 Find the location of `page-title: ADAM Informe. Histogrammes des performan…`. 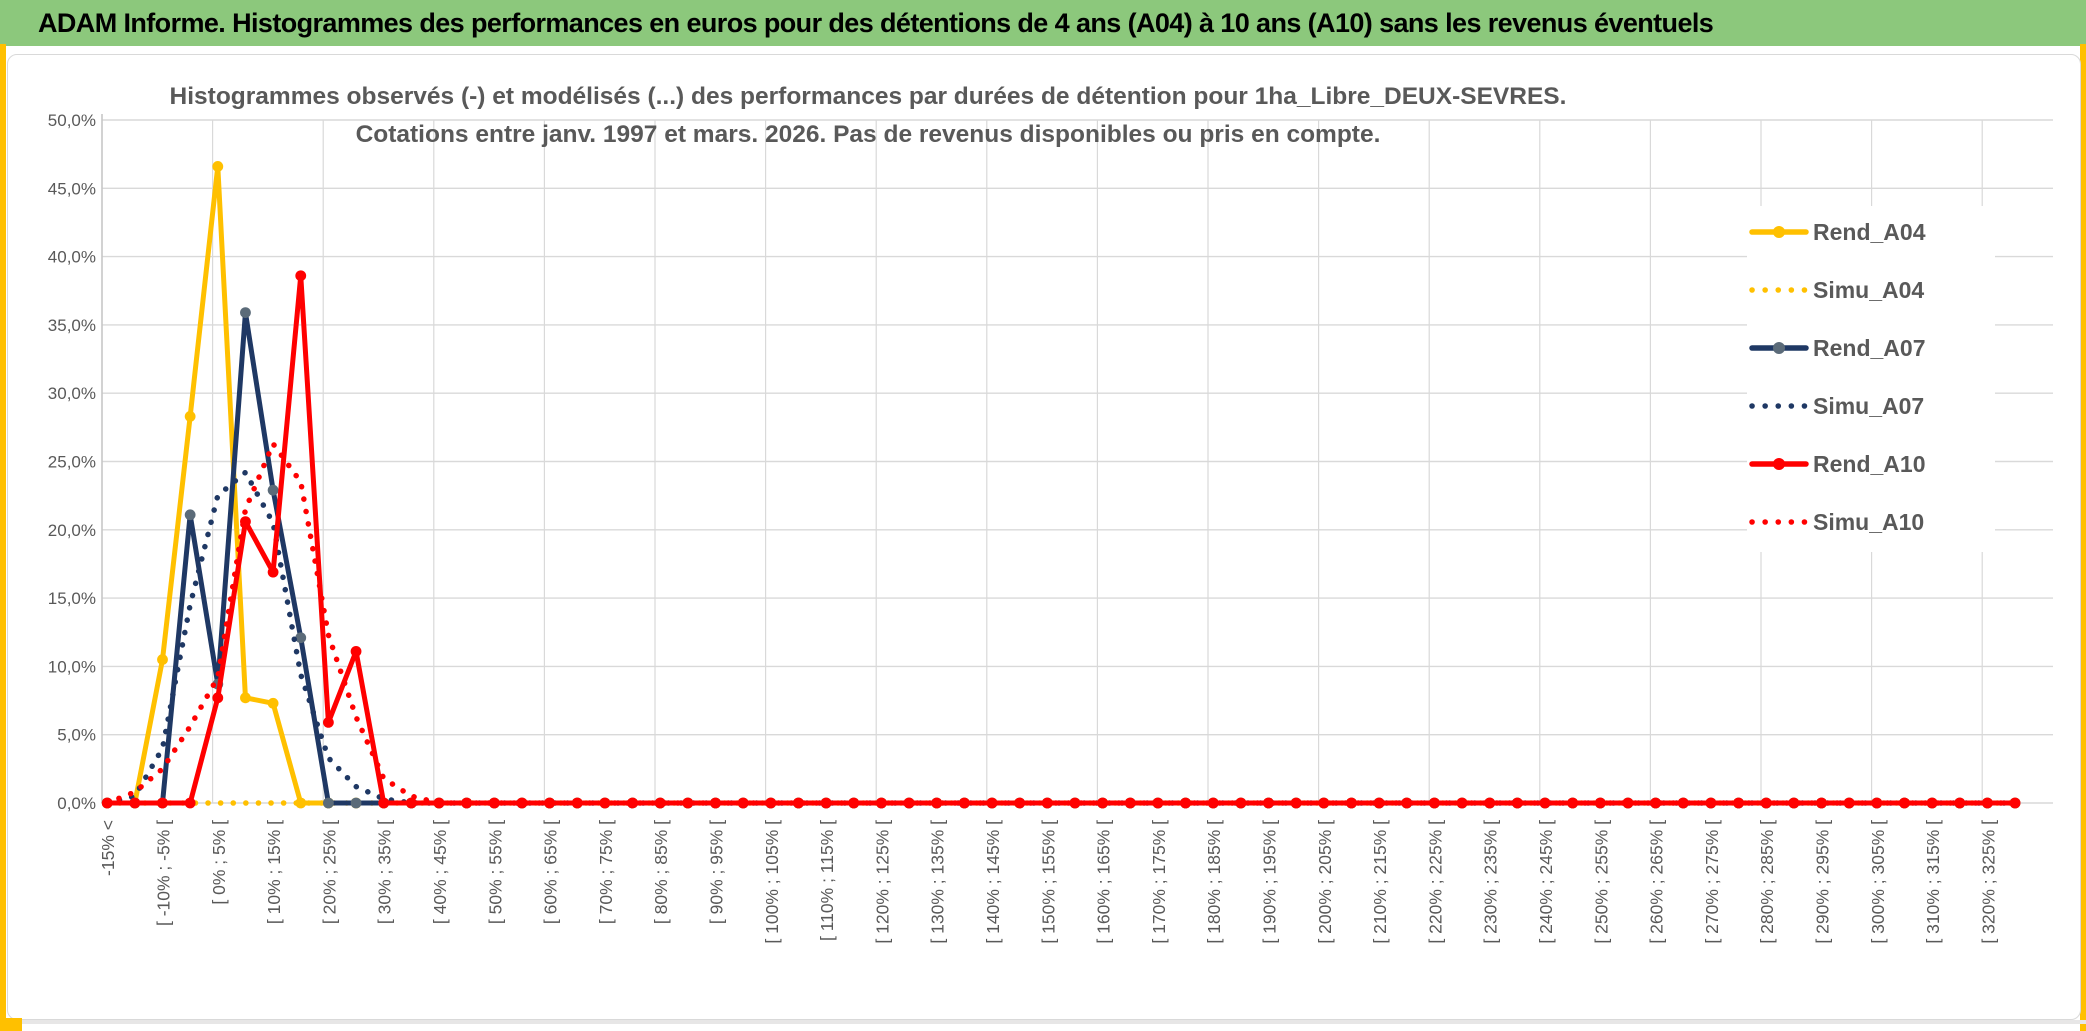

page-title: ADAM Informe. Histogrammes des performan… is located at coordinates (876, 22).